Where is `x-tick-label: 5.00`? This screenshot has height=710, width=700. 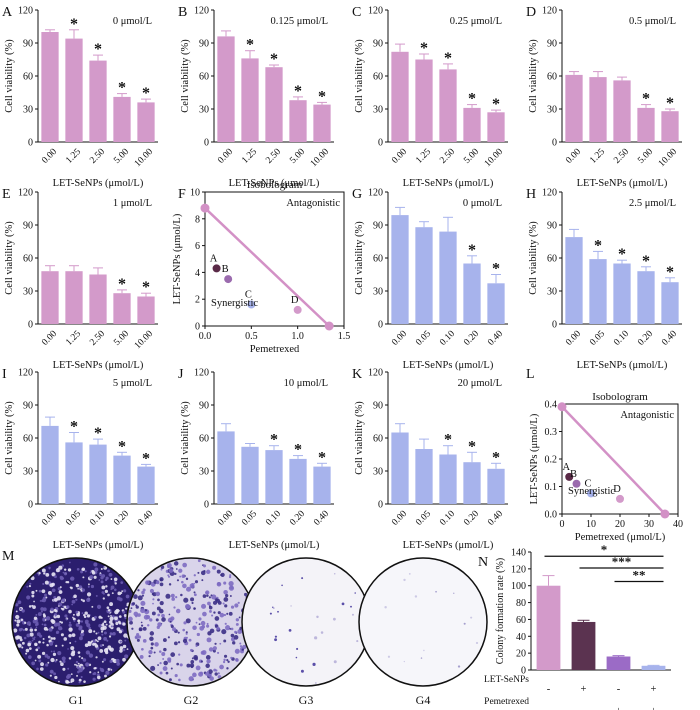 x-tick-label: 5.00 is located at coordinates (297, 156).